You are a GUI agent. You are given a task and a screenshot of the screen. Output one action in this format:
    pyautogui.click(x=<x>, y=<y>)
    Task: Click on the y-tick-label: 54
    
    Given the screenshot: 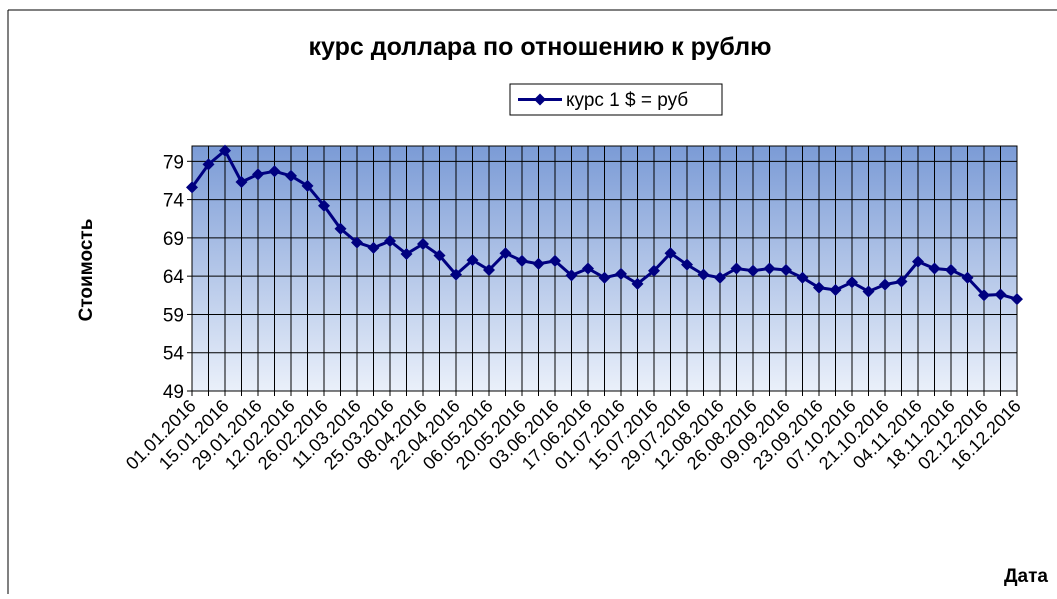 What is the action you would take?
    pyautogui.click(x=174, y=354)
    